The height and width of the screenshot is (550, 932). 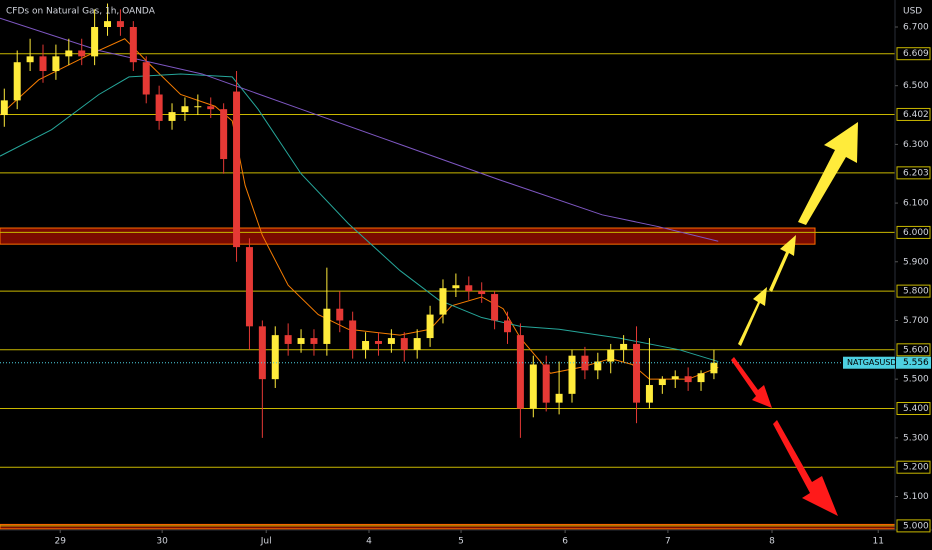 I want to click on x-tick-label: Jul, so click(x=266, y=542).